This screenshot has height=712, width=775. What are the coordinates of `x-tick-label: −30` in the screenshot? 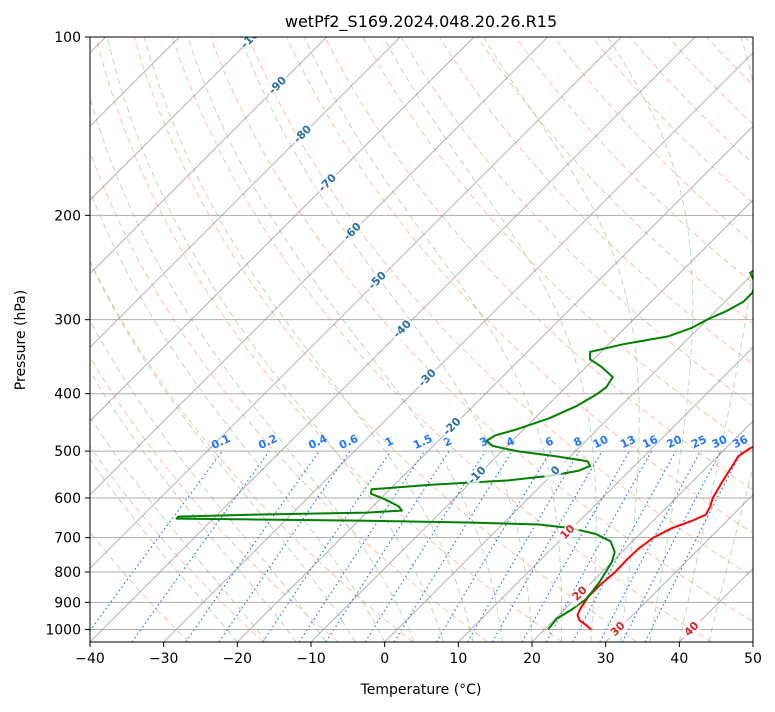 It's located at (164, 659).